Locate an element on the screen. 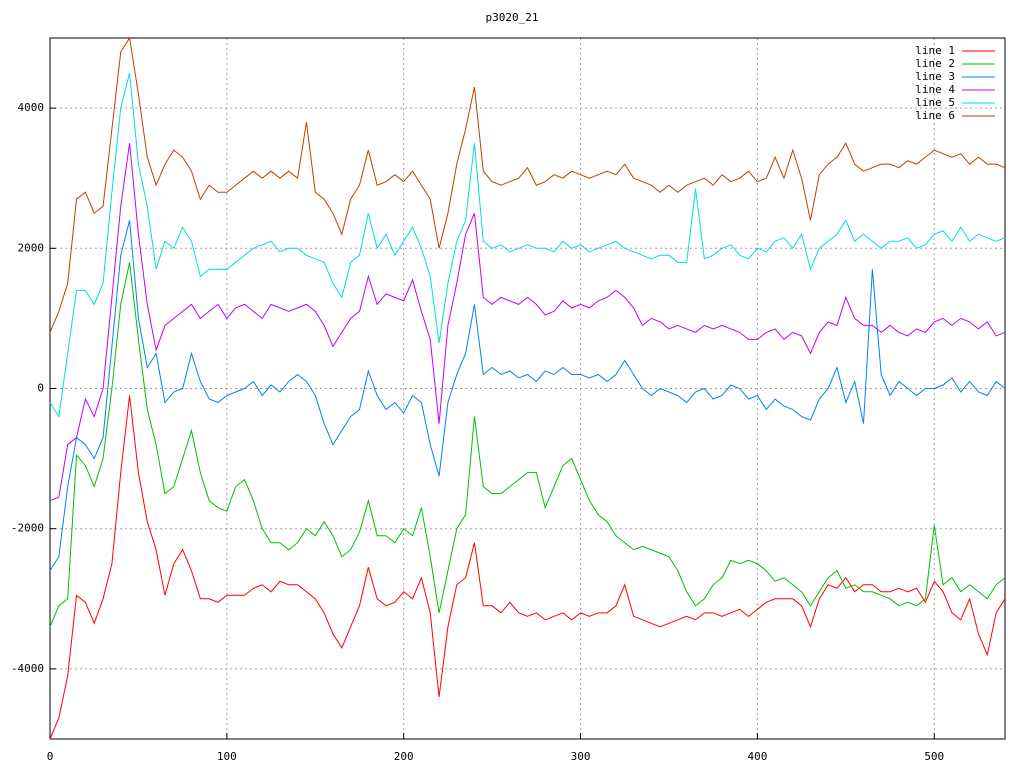  x-tick-label: 200 is located at coordinates (404, 756).